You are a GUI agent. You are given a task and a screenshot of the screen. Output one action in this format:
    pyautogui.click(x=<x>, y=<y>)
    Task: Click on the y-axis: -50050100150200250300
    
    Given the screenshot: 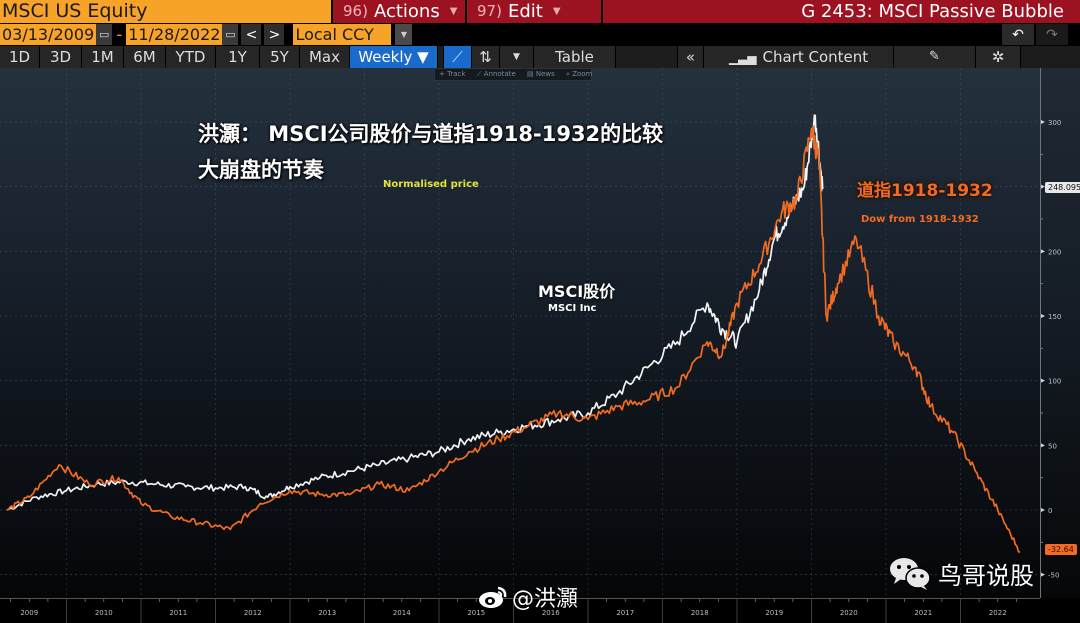 What is the action you would take?
    pyautogui.click(x=1060, y=333)
    